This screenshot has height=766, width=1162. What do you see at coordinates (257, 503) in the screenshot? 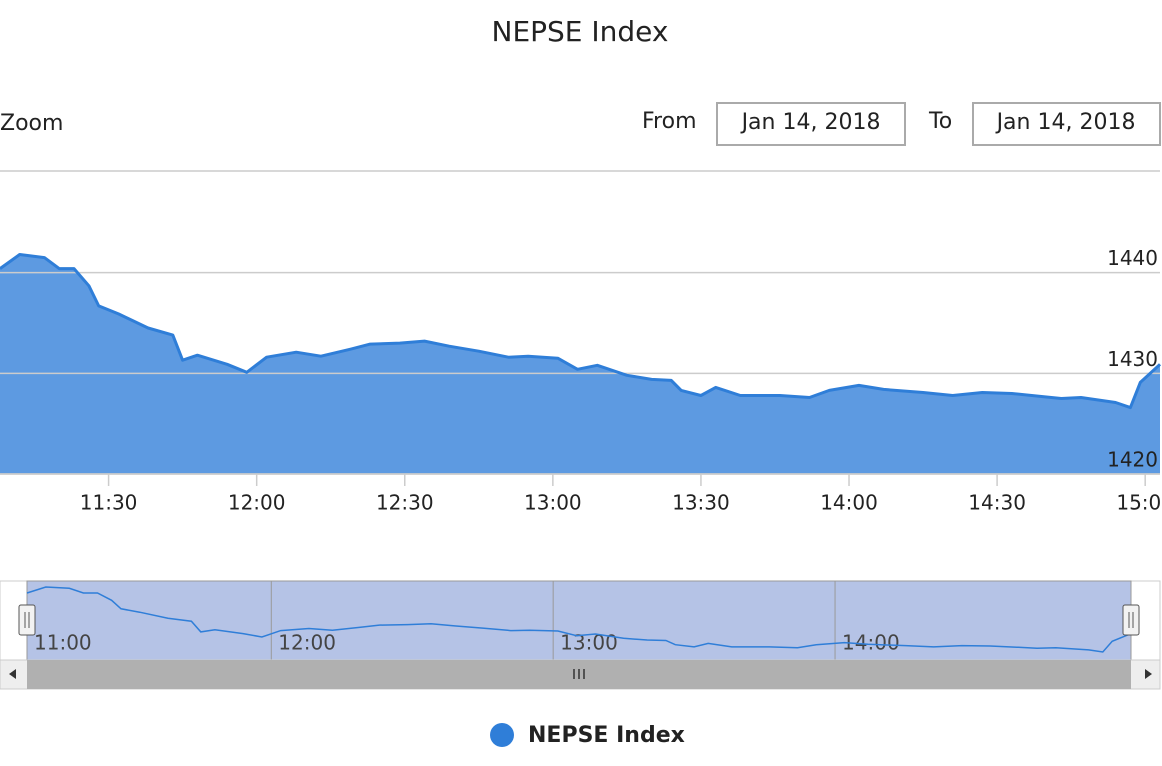
I see `x-tick-label: 12:00` at bounding box center [257, 503].